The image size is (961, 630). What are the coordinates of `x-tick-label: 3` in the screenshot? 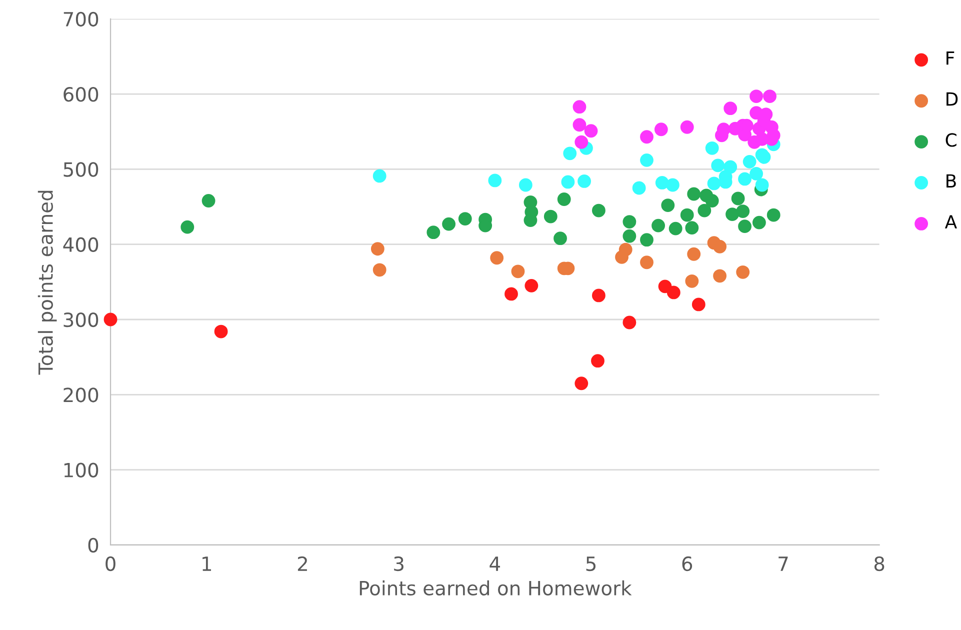 It's located at (399, 564).